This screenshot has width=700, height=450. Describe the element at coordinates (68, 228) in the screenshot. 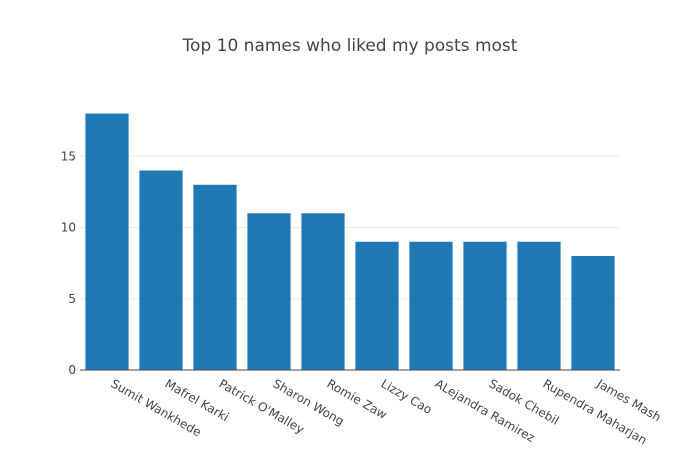

I see `y-tick-label: 10` at that location.